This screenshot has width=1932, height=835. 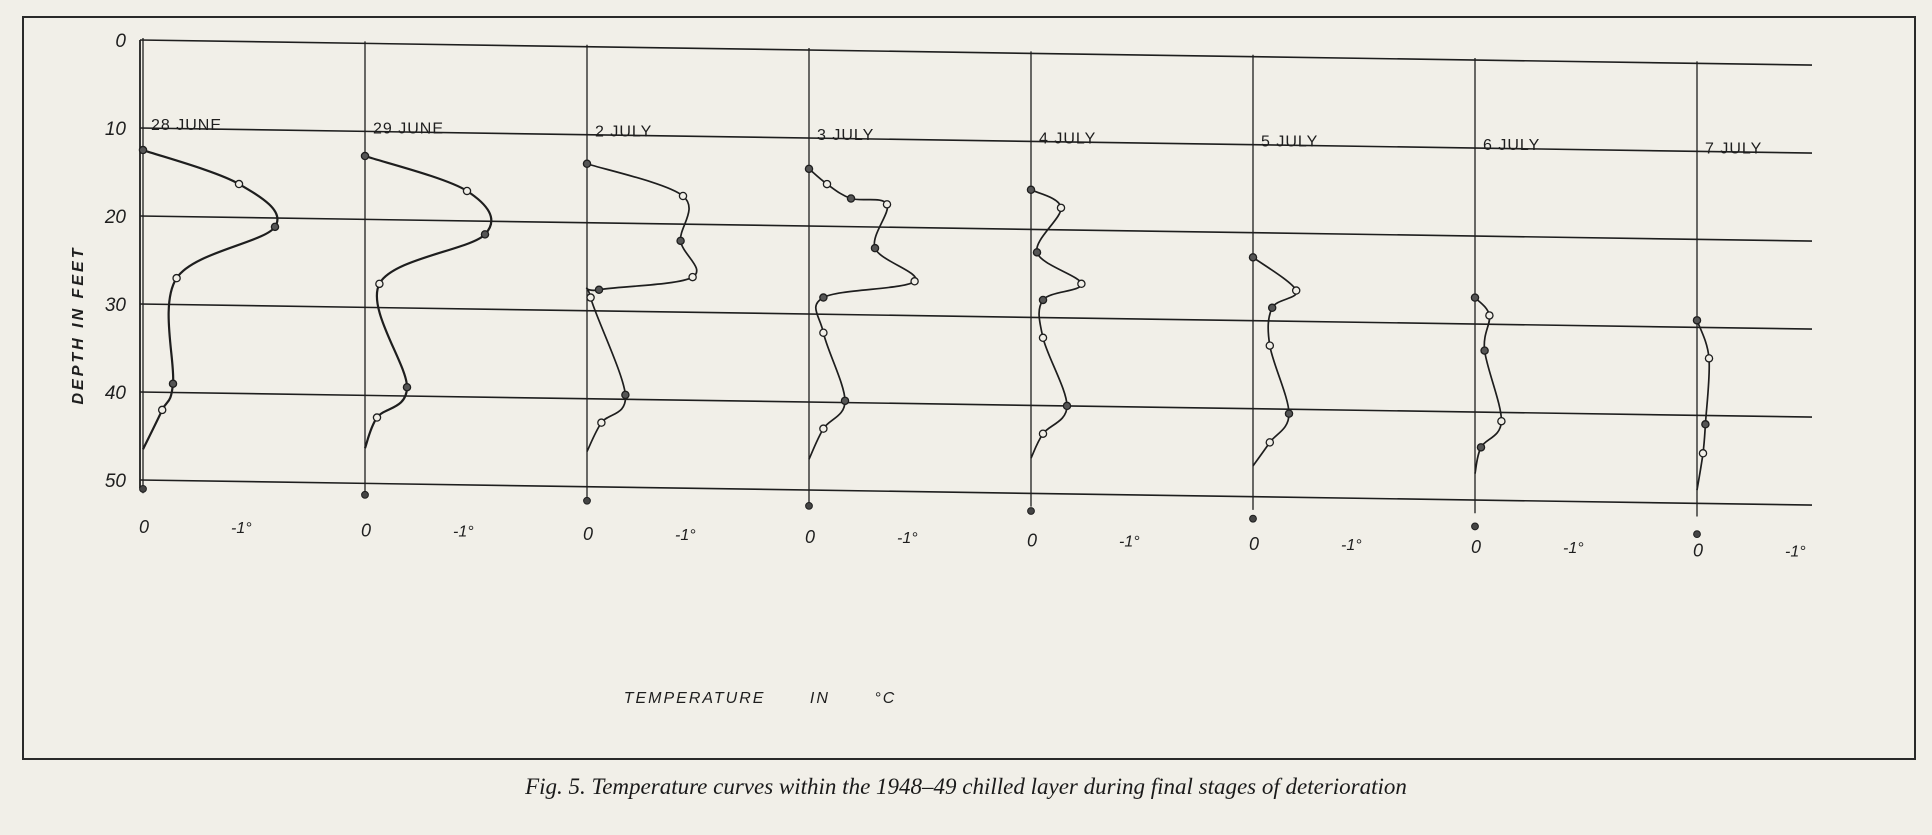 What do you see at coordinates (1129, 542) in the screenshot?
I see `x-tick-minus-one-5: -1°` at bounding box center [1129, 542].